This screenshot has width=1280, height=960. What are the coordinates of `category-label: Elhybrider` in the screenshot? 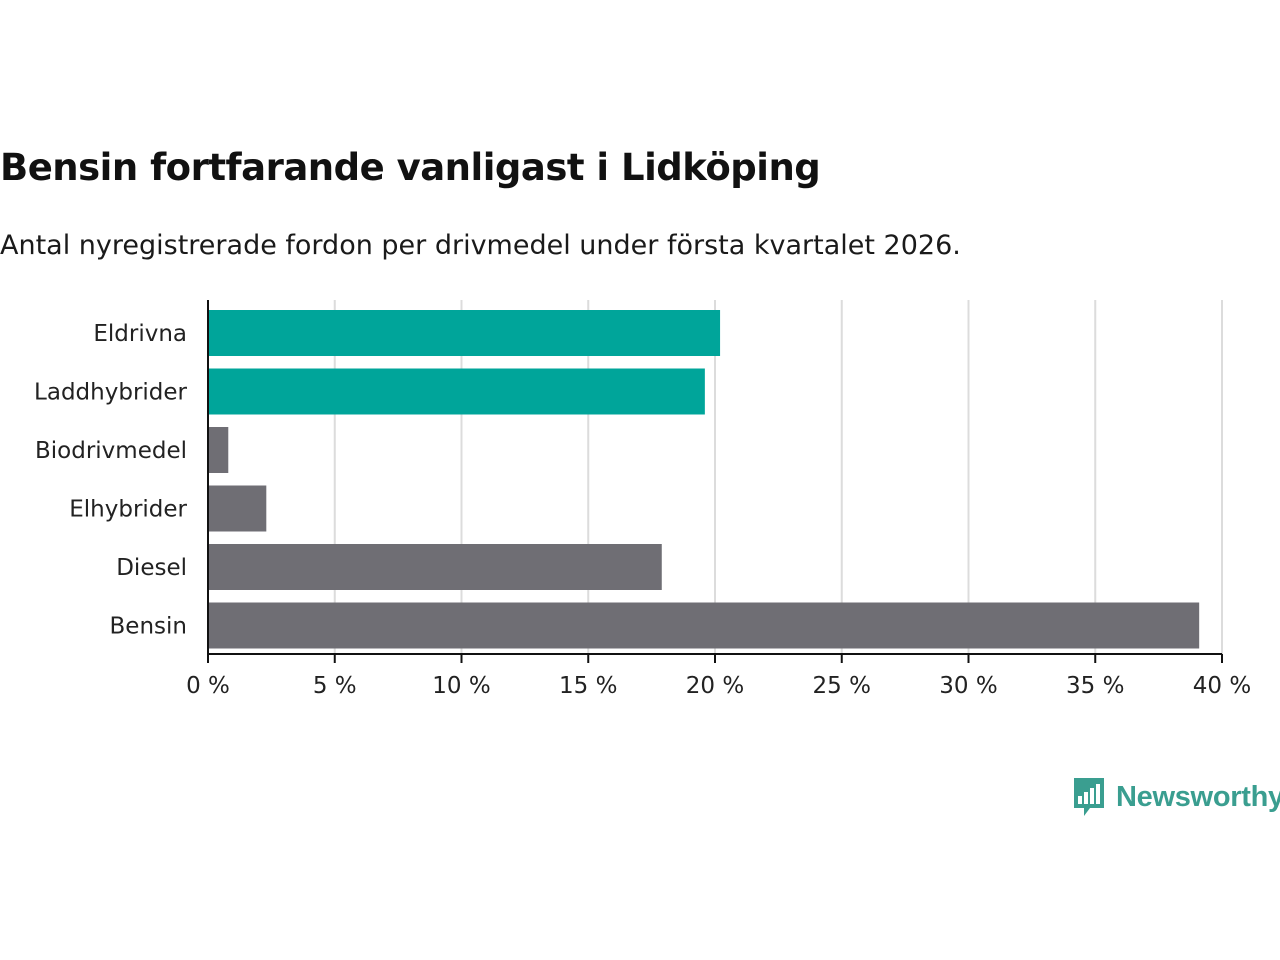 It's located at (128, 510).